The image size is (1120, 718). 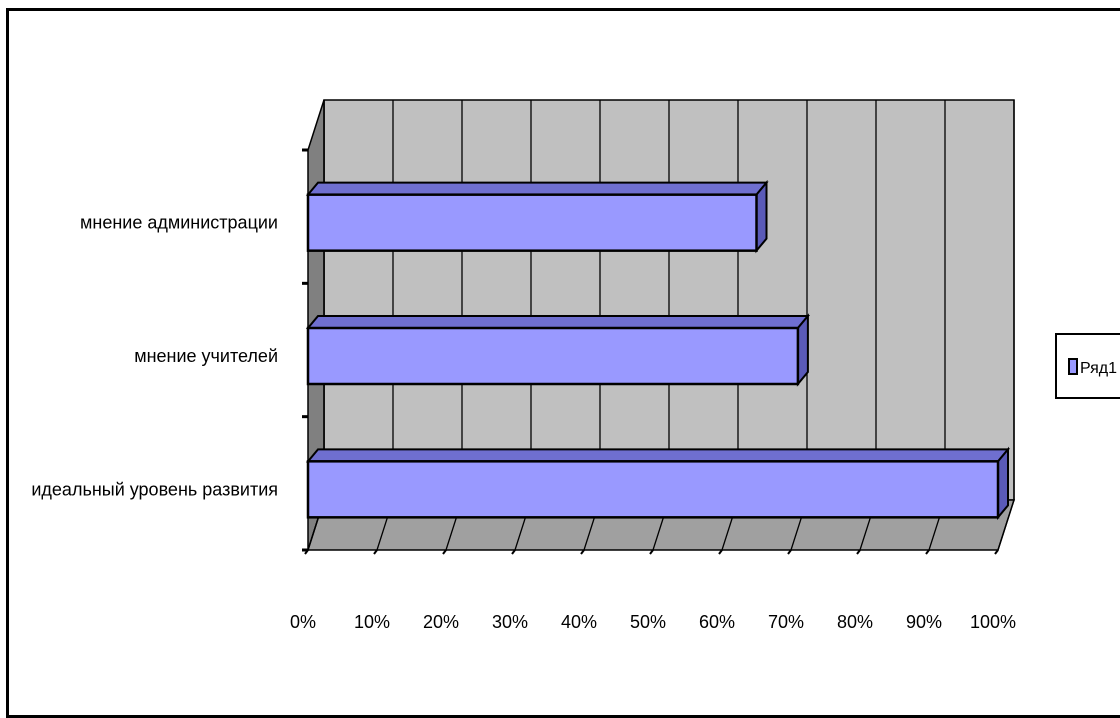 I want to click on category-label-1: мнение администрации, so click(x=179, y=223).